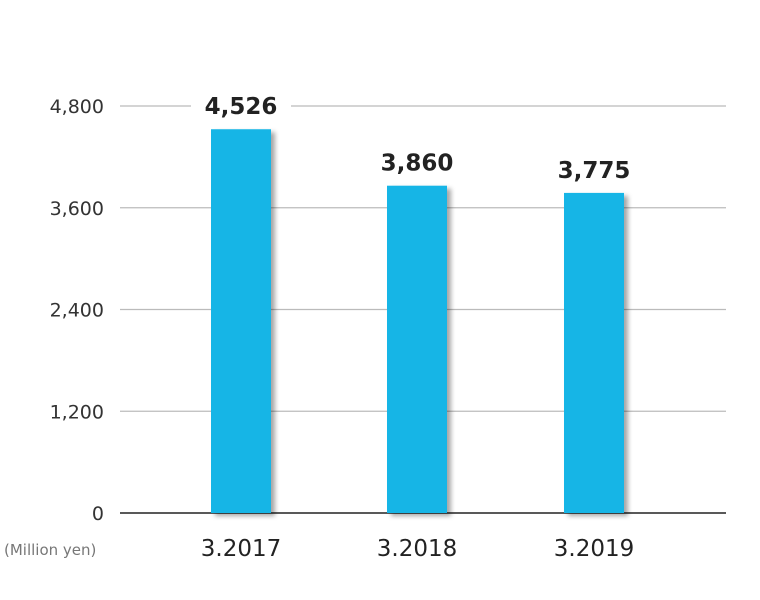 The image size is (760, 600). I want to click on y-axis-ticks: 0 1,200 2,400 3,600 4,800, so click(77, 310).